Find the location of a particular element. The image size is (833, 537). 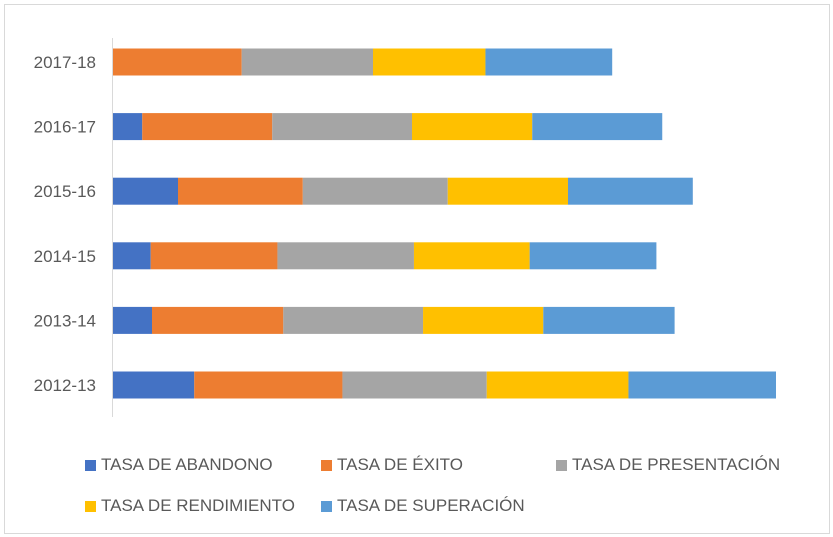

legend-label: TASA DE ABANDONO is located at coordinates (187, 464).